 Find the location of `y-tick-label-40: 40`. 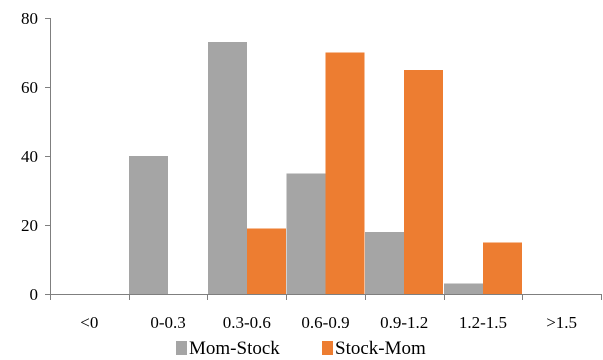

y-tick-label-40: 40 is located at coordinates (29, 156).